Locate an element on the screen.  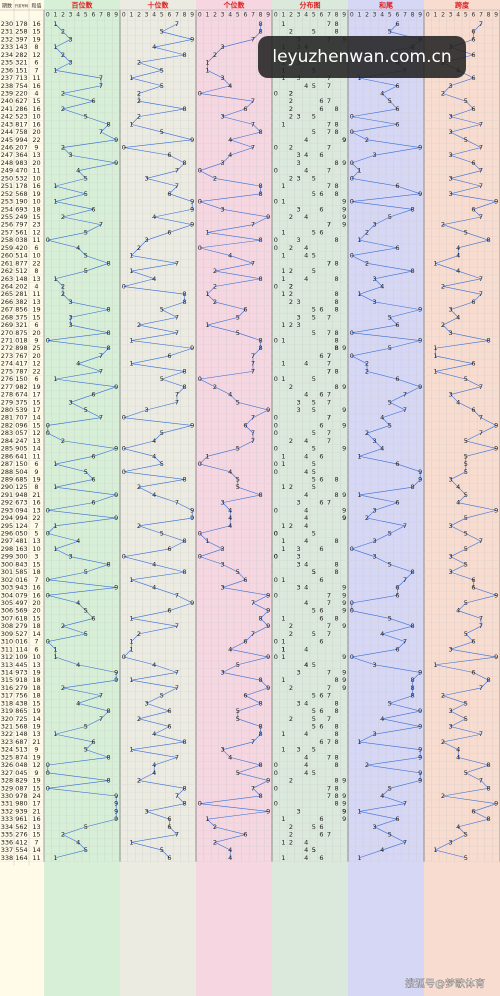
sum: 12 is located at coordinates (36, 433).